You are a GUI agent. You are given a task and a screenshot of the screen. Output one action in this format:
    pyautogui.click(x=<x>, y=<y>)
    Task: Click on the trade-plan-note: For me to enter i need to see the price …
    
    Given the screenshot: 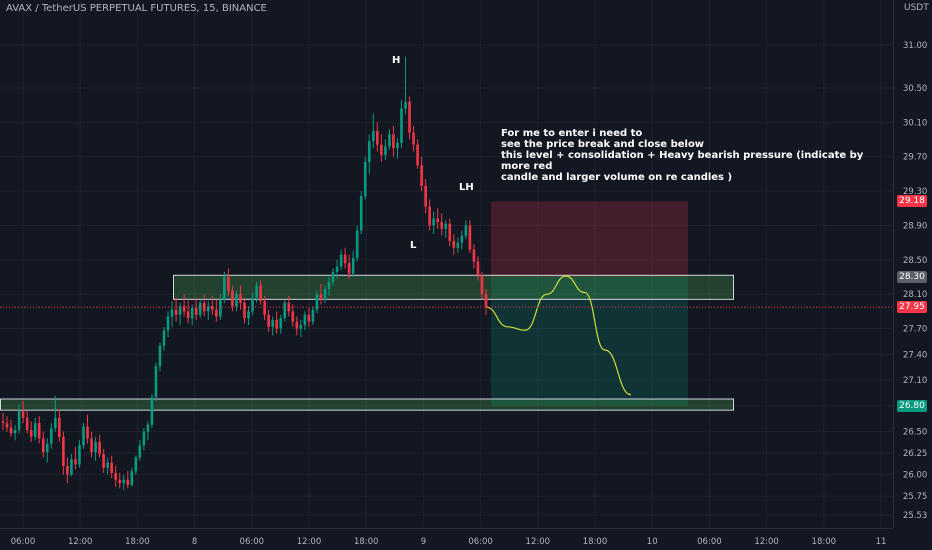 What is the action you would take?
    pyautogui.click(x=682, y=155)
    